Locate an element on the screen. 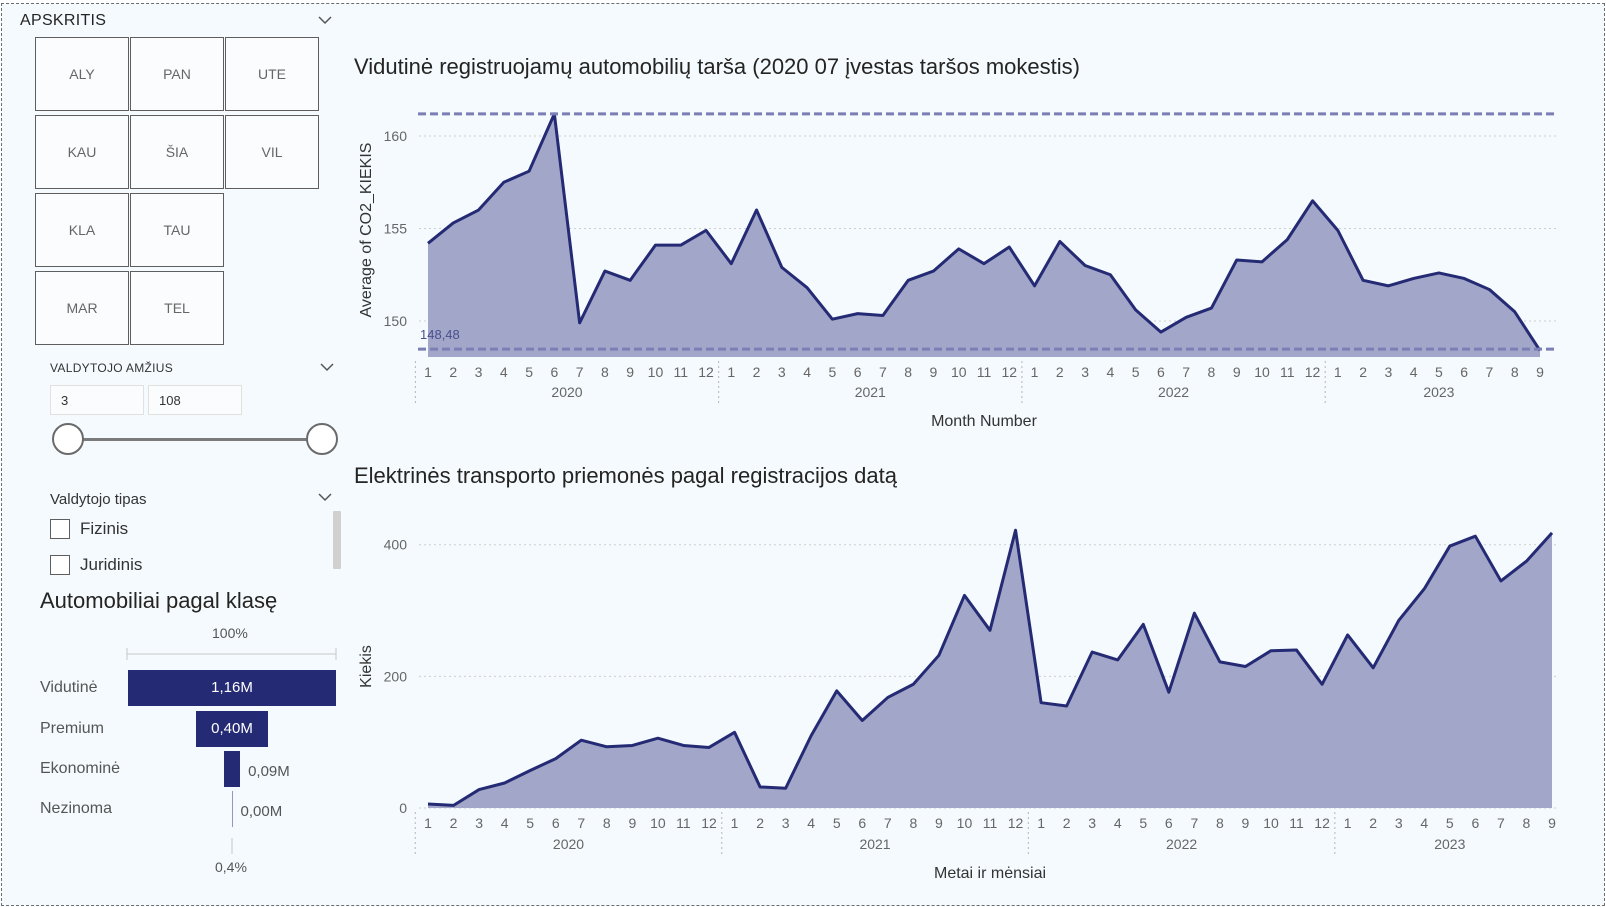 The image size is (1606, 907). funnel-value-label: 0,40M is located at coordinates (232, 728).